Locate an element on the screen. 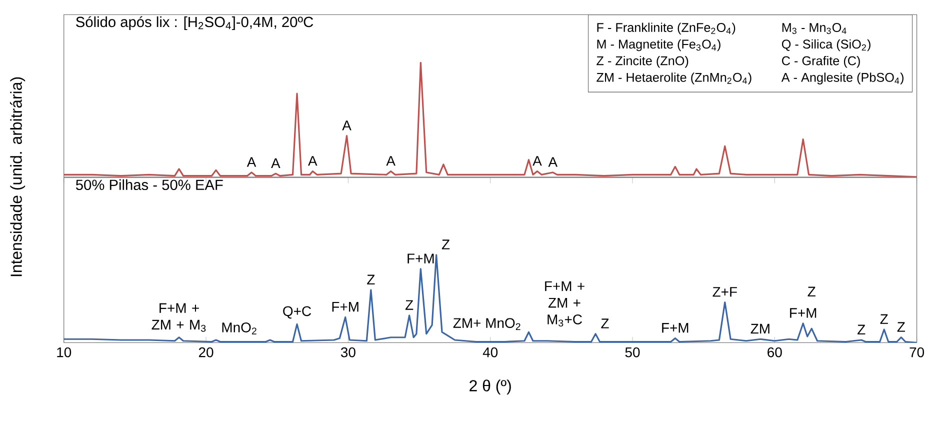 The image size is (929, 427). text: Q - Silica (SiO$_{2}$) is located at coordinates (826, 45).